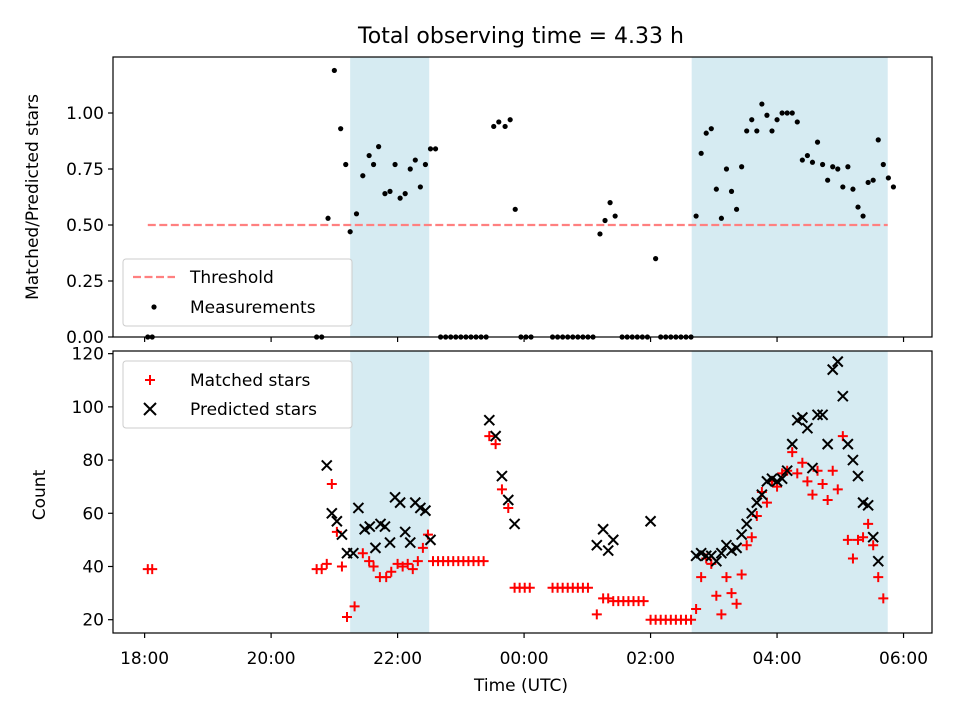 Image resolution: width=960 pixels, height=720 pixels. Describe the element at coordinates (40, 494) in the screenshot. I see `y-axis-label-bottom: Count` at that location.